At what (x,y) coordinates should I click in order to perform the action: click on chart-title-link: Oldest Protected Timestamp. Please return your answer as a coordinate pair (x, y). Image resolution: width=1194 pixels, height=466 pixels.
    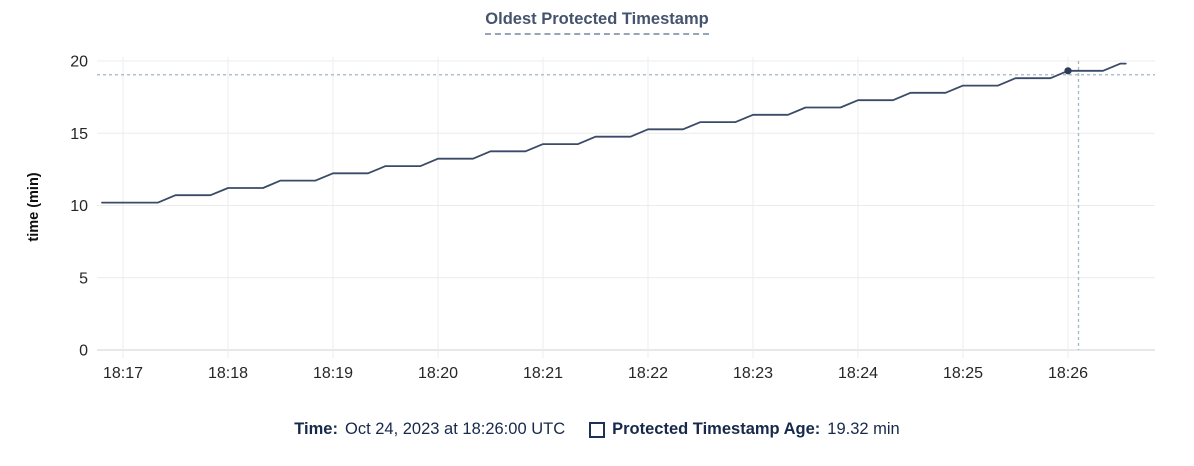
    Looking at the image, I should click on (597, 22).